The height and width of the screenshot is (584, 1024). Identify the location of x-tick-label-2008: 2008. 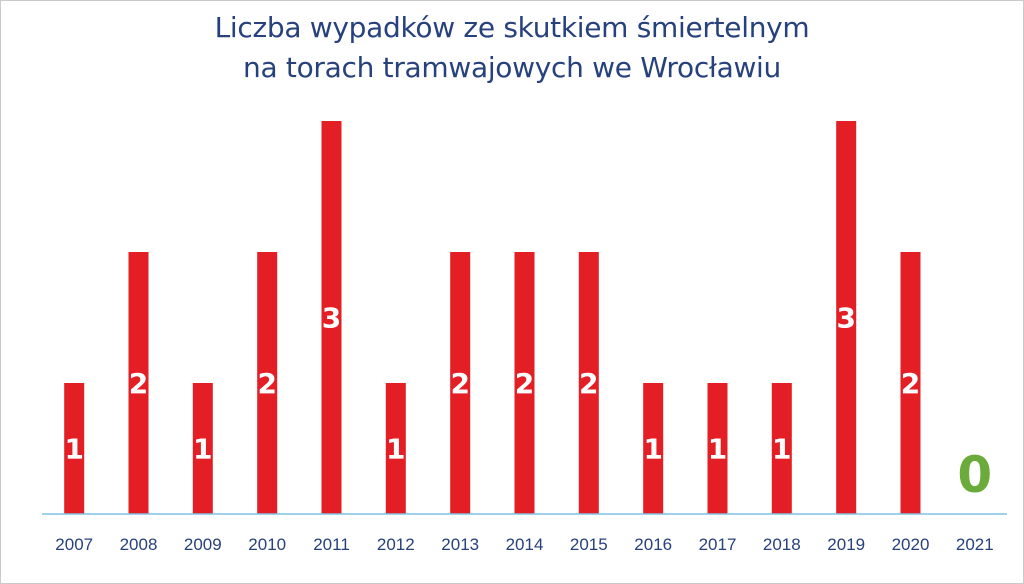
(139, 544).